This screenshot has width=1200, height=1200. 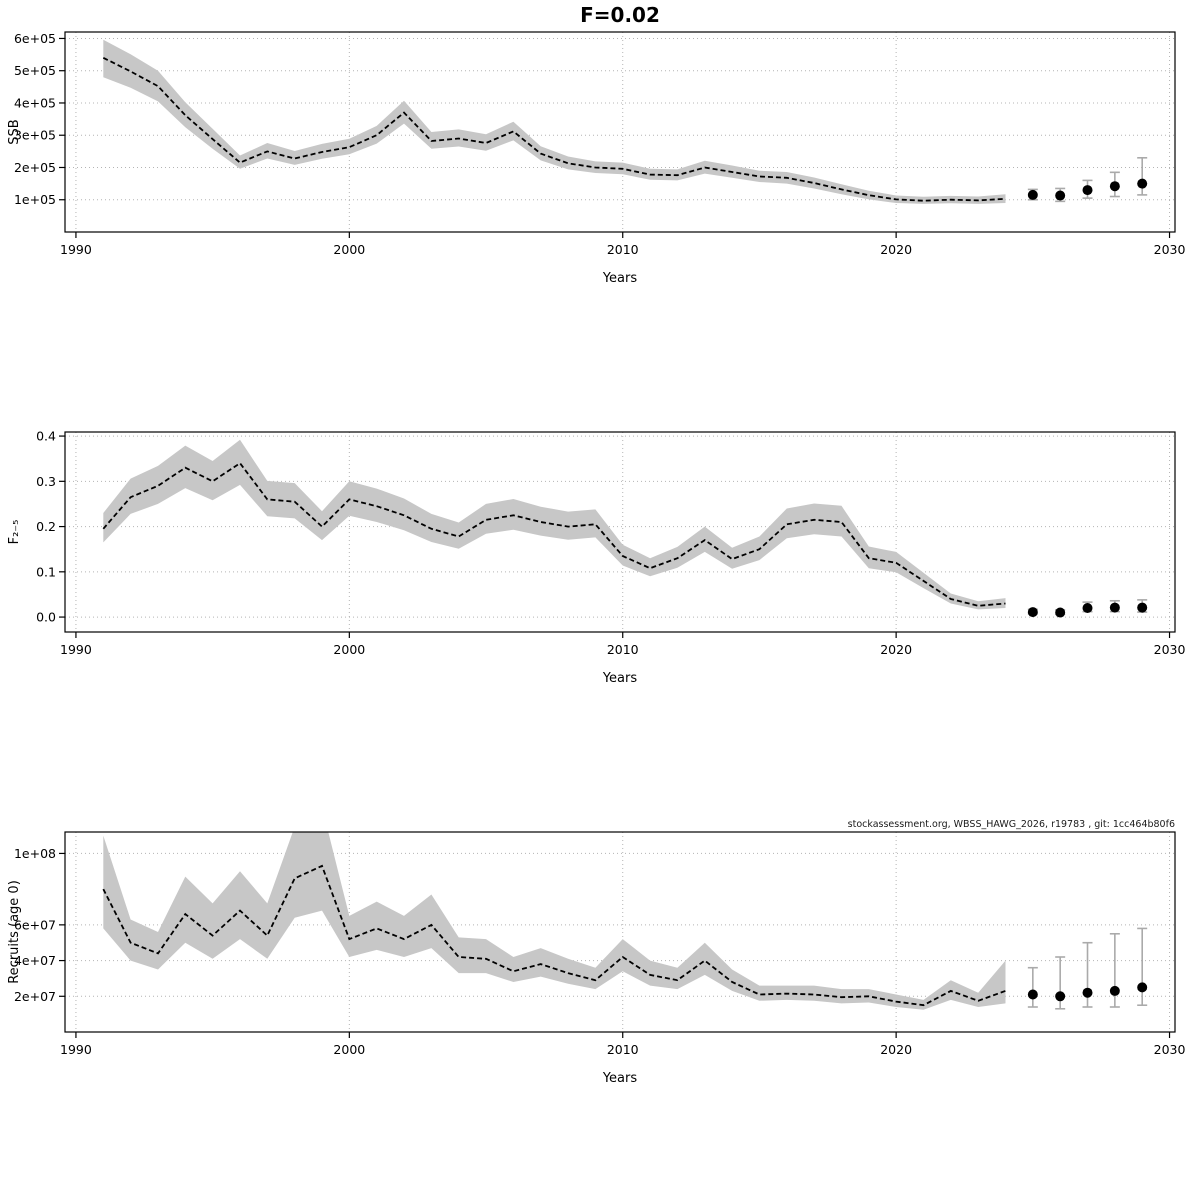 What do you see at coordinates (35, 960) in the screenshot?
I see `recruits-y-tick-label: 4e+07` at bounding box center [35, 960].